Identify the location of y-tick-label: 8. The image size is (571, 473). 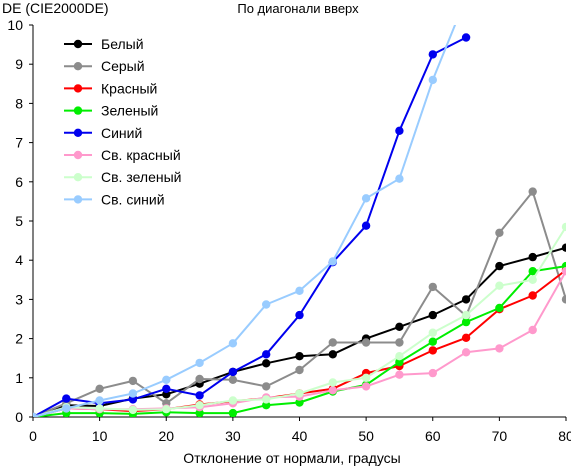
(19, 103).